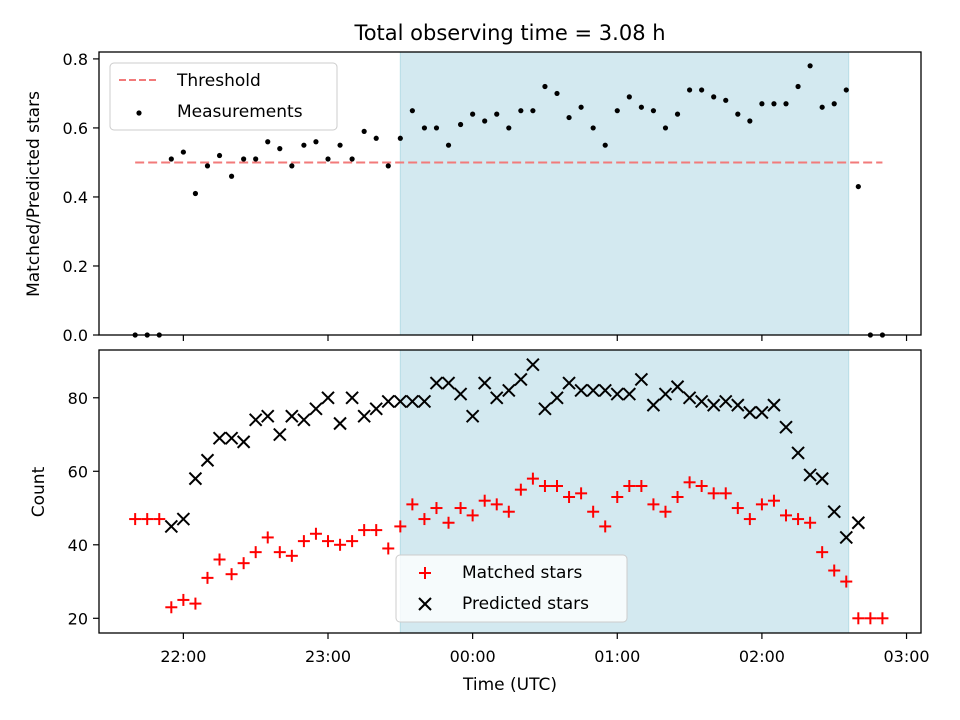  What do you see at coordinates (473, 656) in the screenshot?
I see `x-tick-label: 00:00` at bounding box center [473, 656].